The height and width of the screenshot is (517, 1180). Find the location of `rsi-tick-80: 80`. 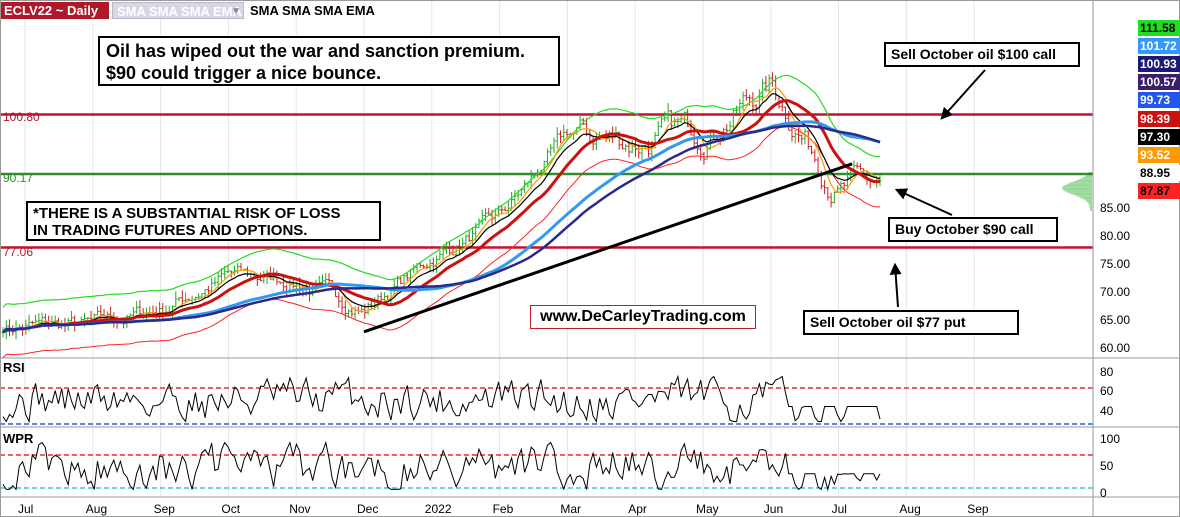

rsi-tick-80: 80 is located at coordinates (1107, 372).